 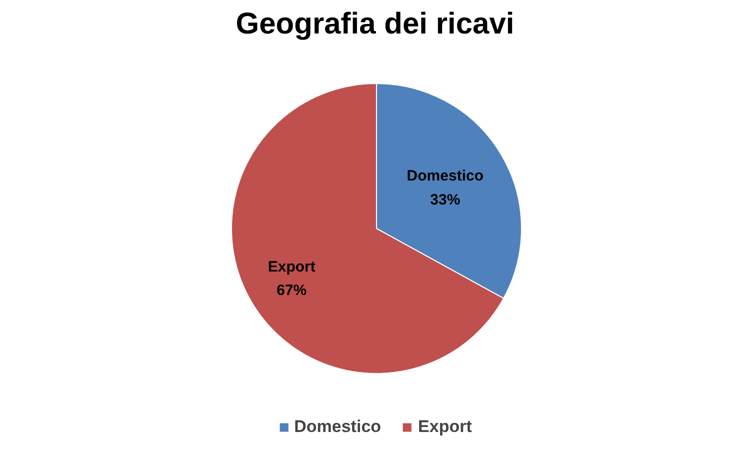 I want to click on slice-label: Domestico, so click(x=445, y=176).